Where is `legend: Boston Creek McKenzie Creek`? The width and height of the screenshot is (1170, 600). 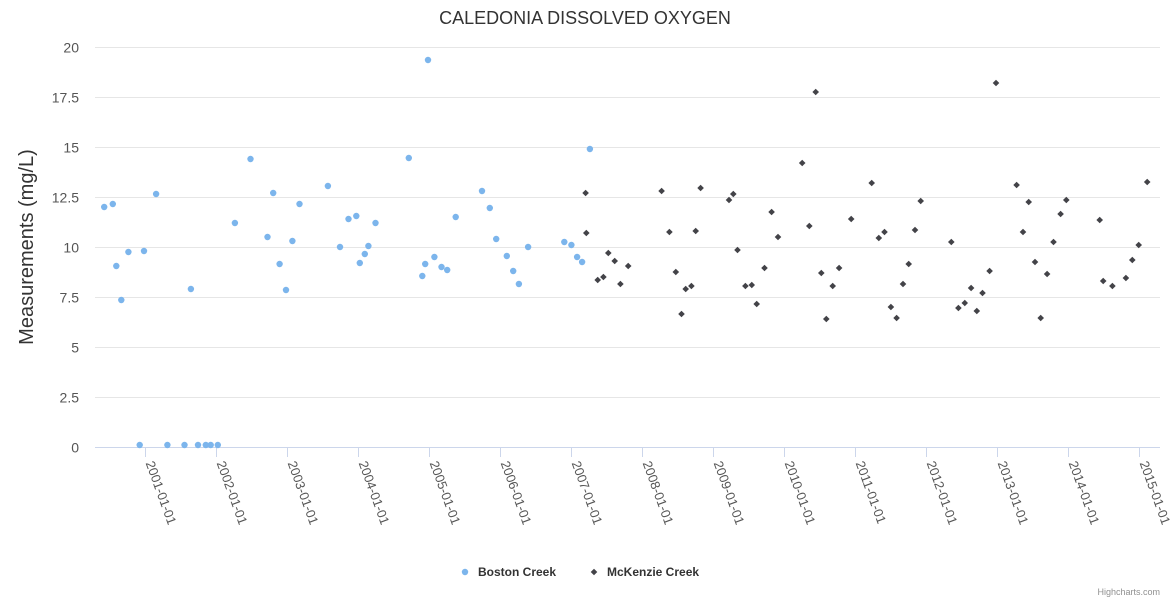 legend: Boston Creek McKenzie Creek is located at coordinates (580, 572).